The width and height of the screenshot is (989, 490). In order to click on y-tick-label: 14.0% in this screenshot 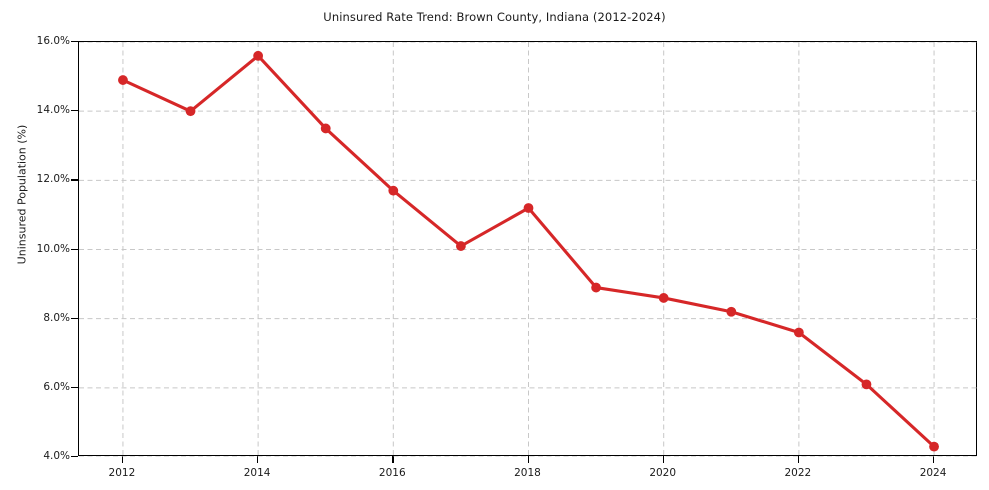, I will do `click(53, 110)`.